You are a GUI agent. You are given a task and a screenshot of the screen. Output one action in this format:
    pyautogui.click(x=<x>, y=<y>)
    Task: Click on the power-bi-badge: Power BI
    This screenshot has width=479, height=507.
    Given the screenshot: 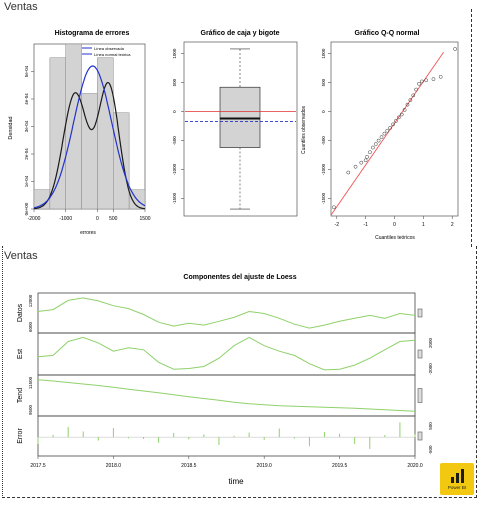 What is the action you would take?
    pyautogui.click(x=457, y=479)
    